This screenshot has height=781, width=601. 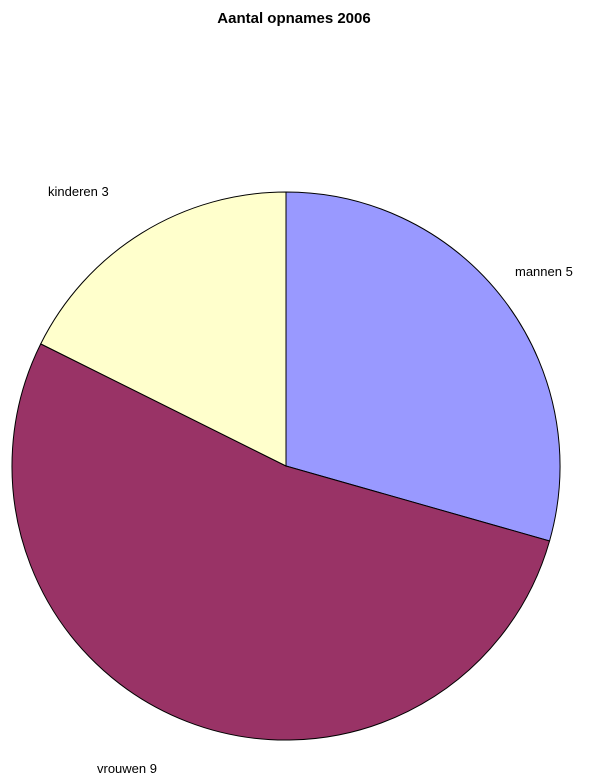 I want to click on slice-label-vrouwen: vrouwen 9, so click(x=127, y=768).